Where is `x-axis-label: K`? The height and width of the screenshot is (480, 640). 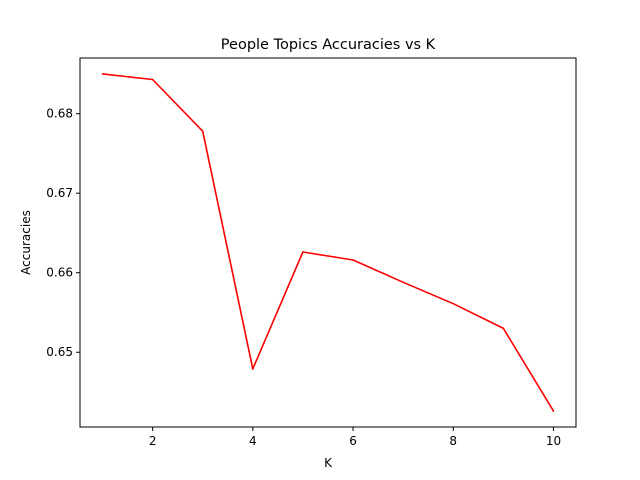
x-axis-label: K is located at coordinates (328, 463).